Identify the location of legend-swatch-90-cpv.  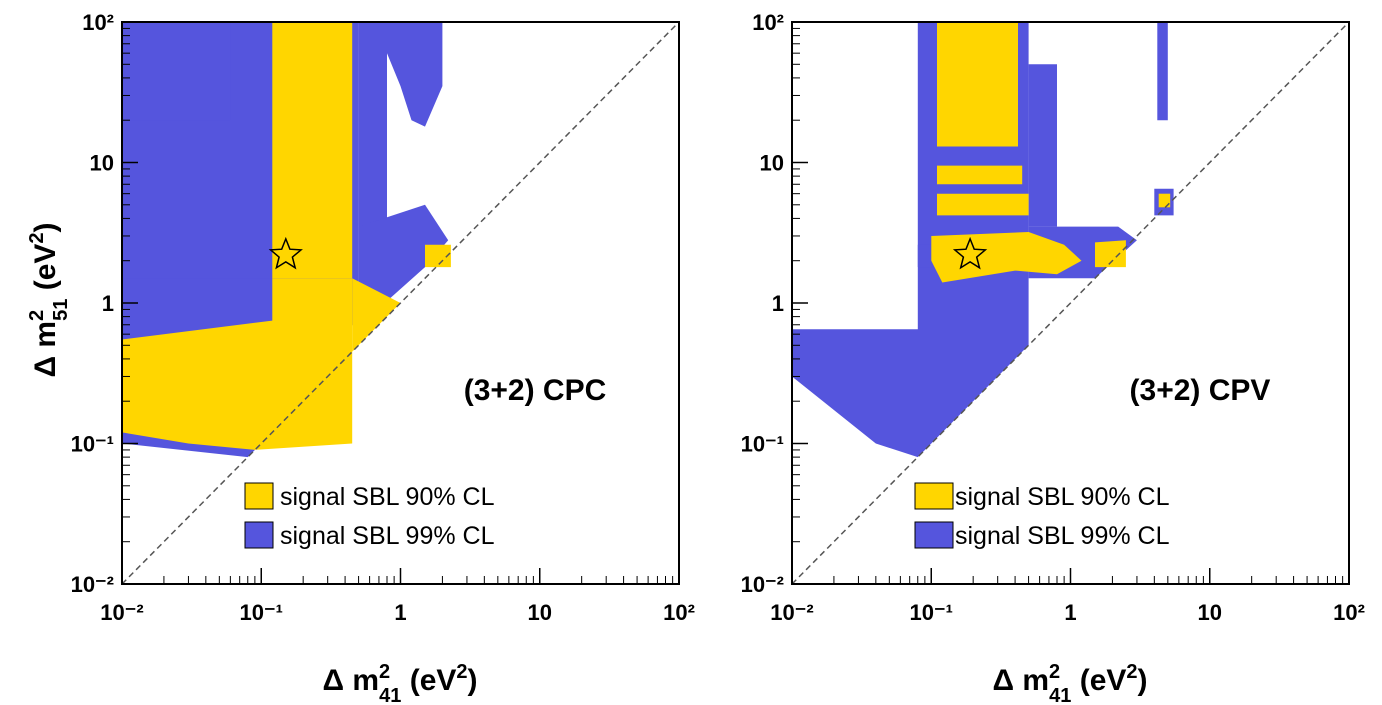
(934, 496).